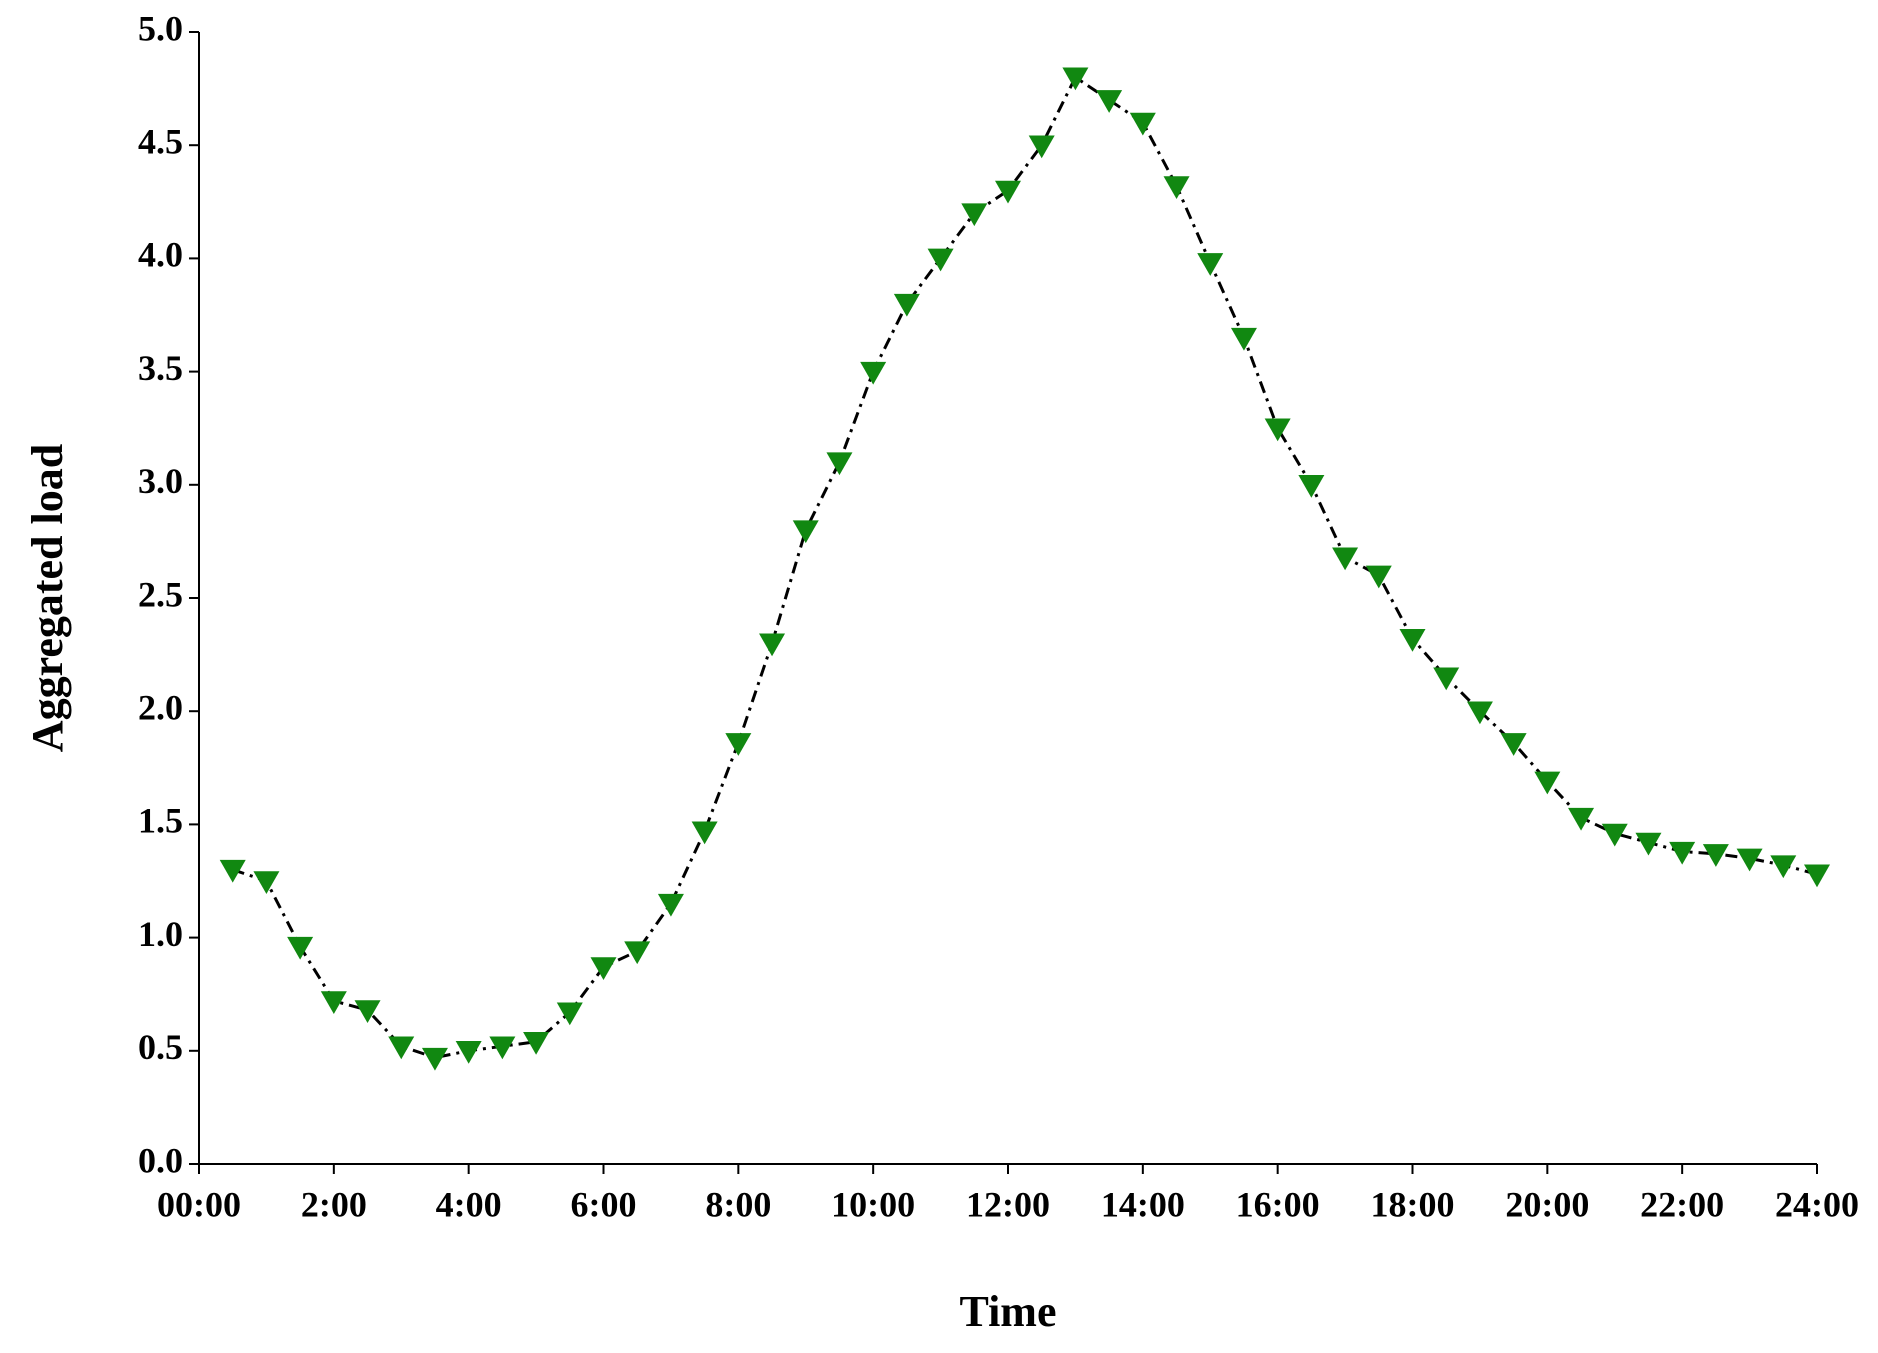 This screenshot has height=1353, width=1878. What do you see at coordinates (1413, 1204) in the screenshot?
I see `x-tick-label: 18:00` at bounding box center [1413, 1204].